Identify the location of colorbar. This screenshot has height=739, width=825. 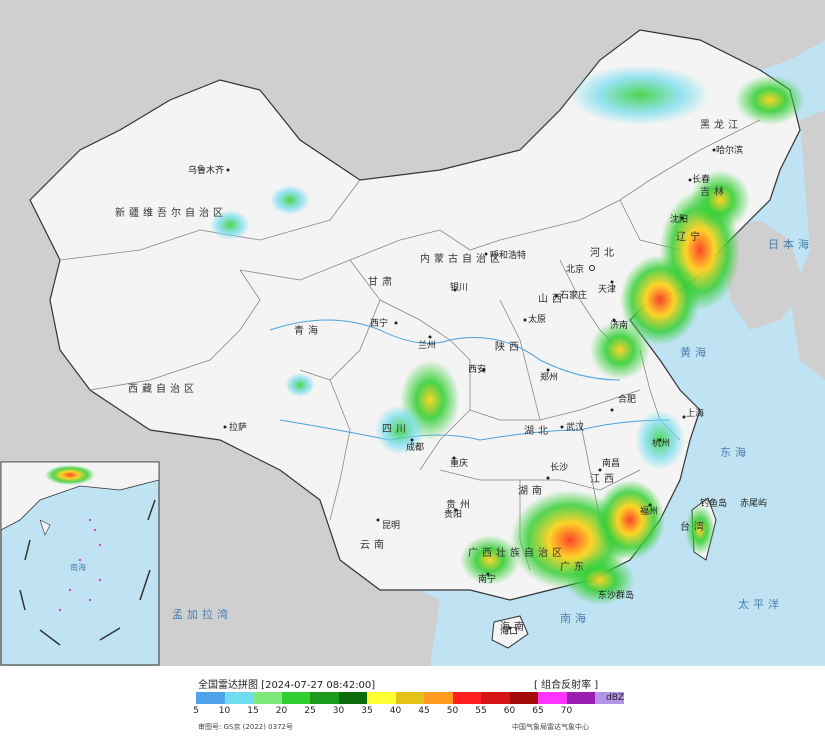
(410, 698).